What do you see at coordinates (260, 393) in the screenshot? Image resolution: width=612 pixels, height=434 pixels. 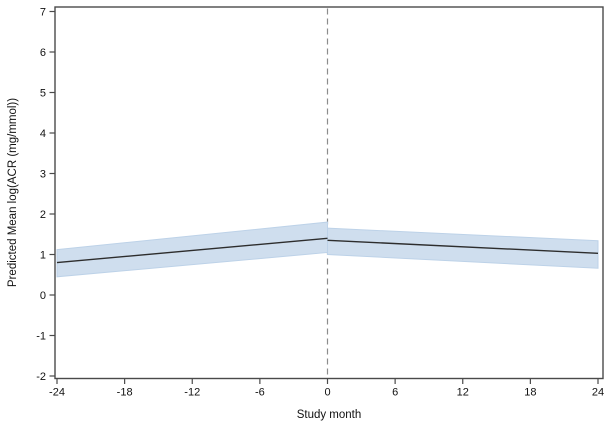 I see `x-tick-label: -6` at bounding box center [260, 393].